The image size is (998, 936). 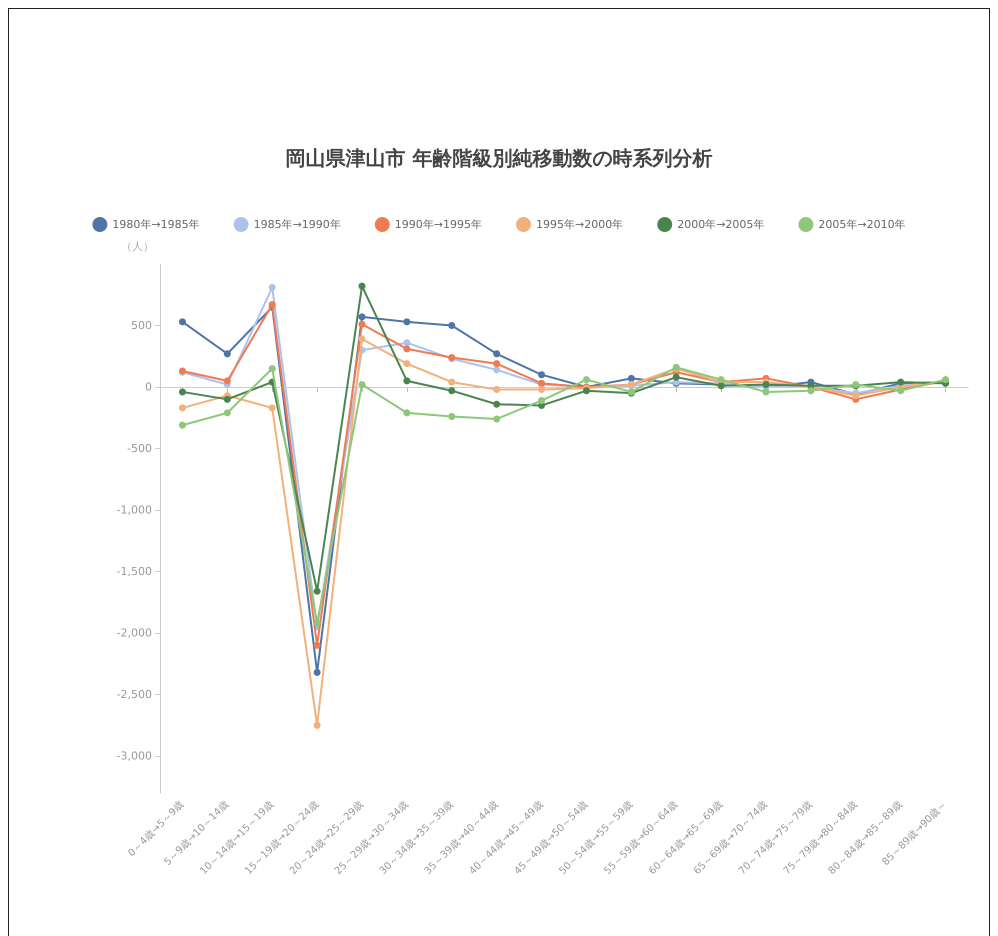 I want to click on chart-title: 岡山県津山市 年齢階級別純移動数の時系列分析, so click(x=499, y=158).